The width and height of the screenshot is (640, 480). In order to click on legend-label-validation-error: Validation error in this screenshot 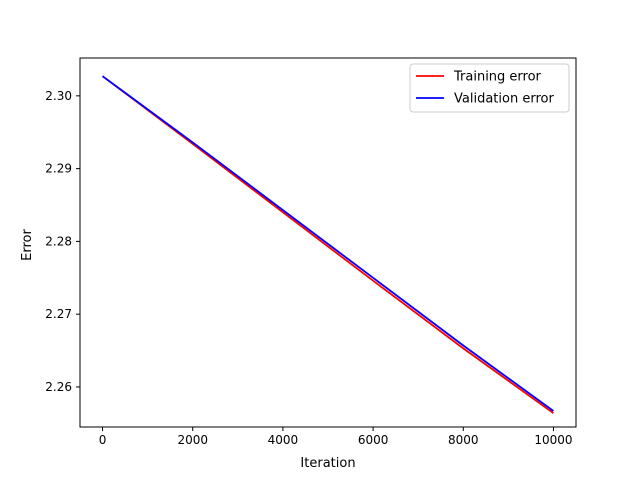, I will do `click(504, 99)`.